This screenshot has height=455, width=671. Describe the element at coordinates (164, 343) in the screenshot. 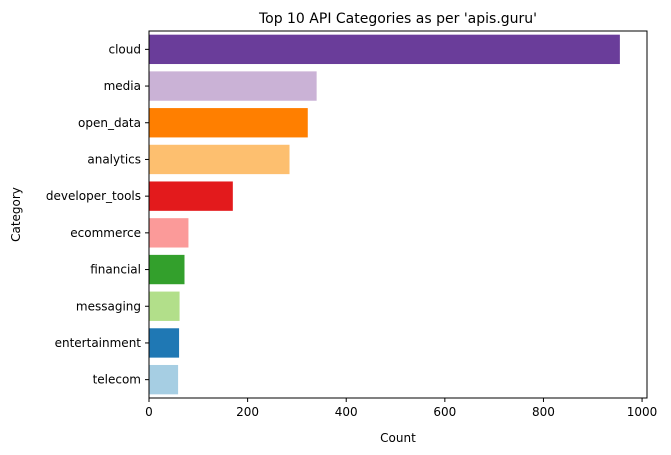

I see `bar-entertainment` at that location.